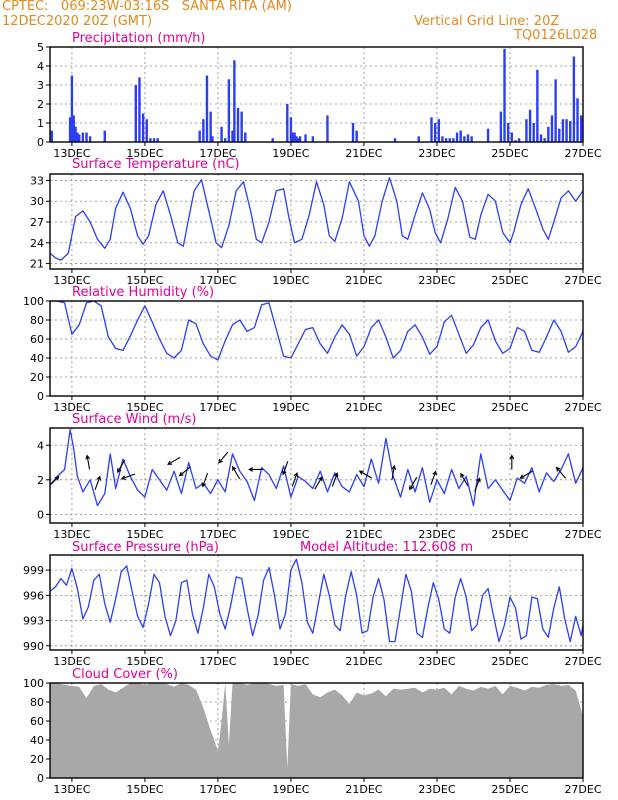 The width and height of the screenshot is (618, 800). What do you see at coordinates (147, 7) in the screenshot?
I see `header-station: CPTEC: 069:23W-03:16S SANTA RITA (AM)` at bounding box center [147, 7].